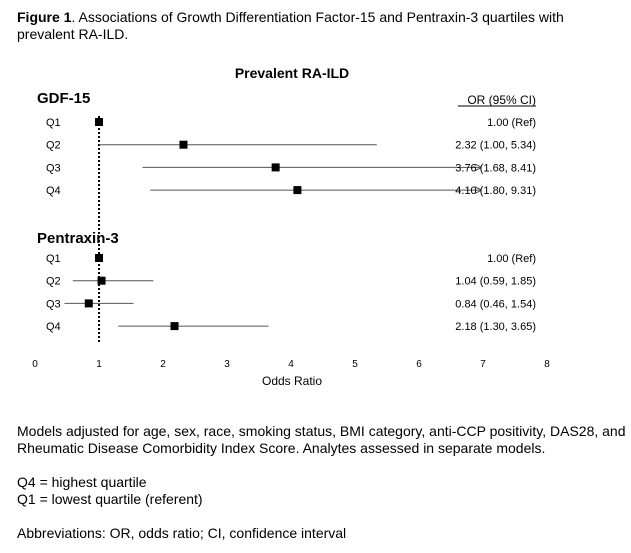 The width and height of the screenshot is (631, 553). What do you see at coordinates (495, 191) in the screenshot?
I see `or-ci-text: 4.10 (1.80, 9.31)` at bounding box center [495, 191].